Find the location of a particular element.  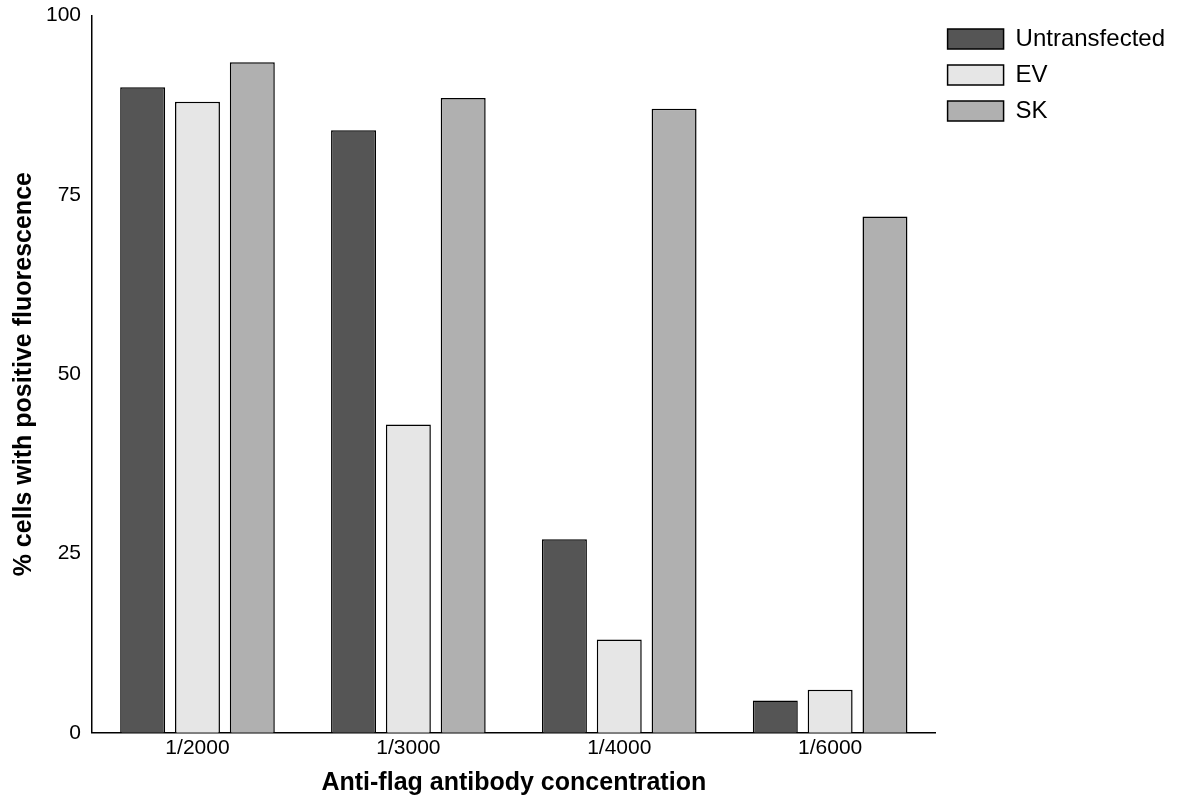

y-tick-label: 100 is located at coordinates (63, 14).